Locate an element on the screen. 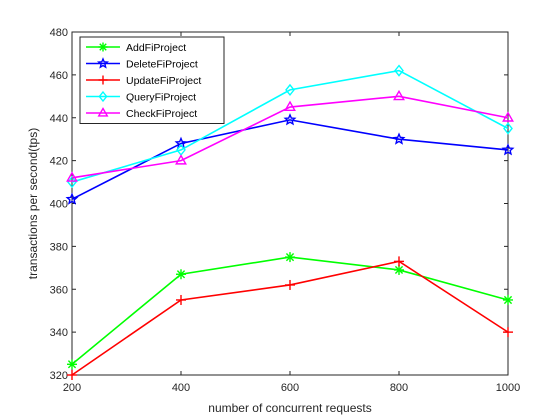  x-tick-label: 800 is located at coordinates (399, 388).